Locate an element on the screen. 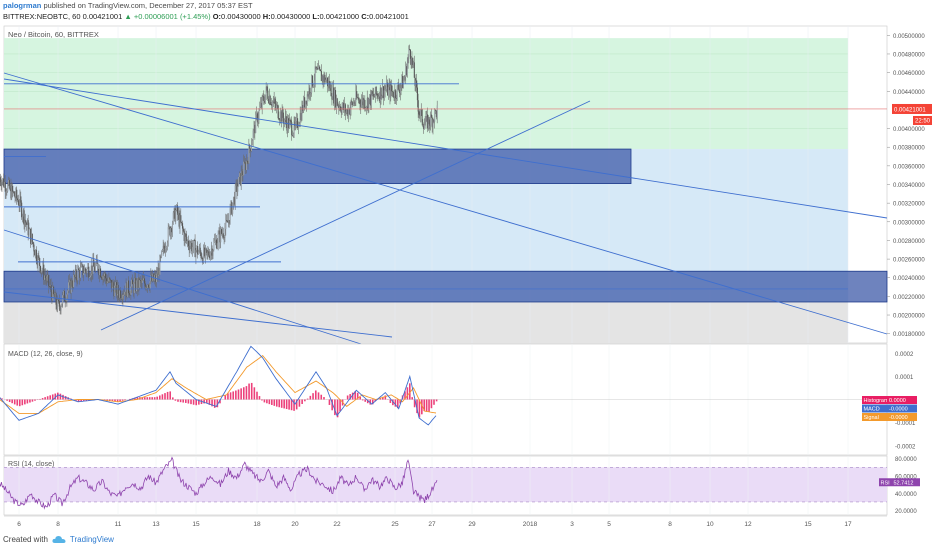  macd-tick-label-2: -0.0001 is located at coordinates (905, 424).